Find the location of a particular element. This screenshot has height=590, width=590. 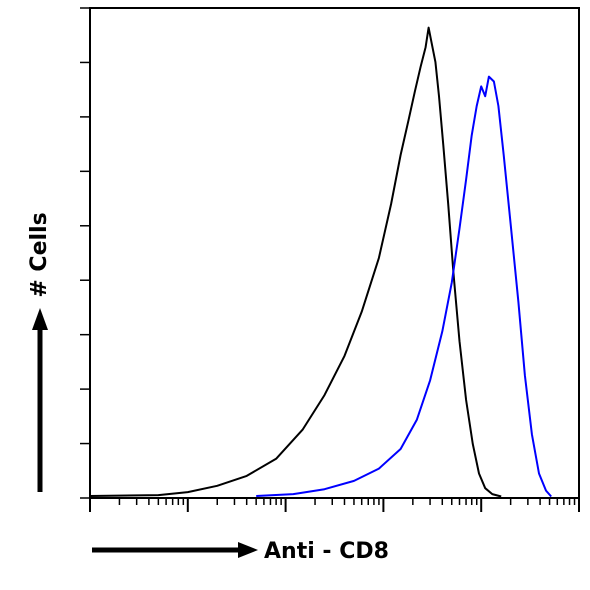

y-arrow-head is located at coordinates (40, 319).